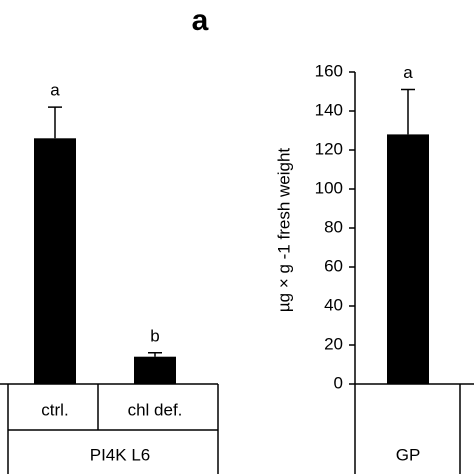  Describe the element at coordinates (333, 304) in the screenshot. I see `y-tick-label: 40` at that location.